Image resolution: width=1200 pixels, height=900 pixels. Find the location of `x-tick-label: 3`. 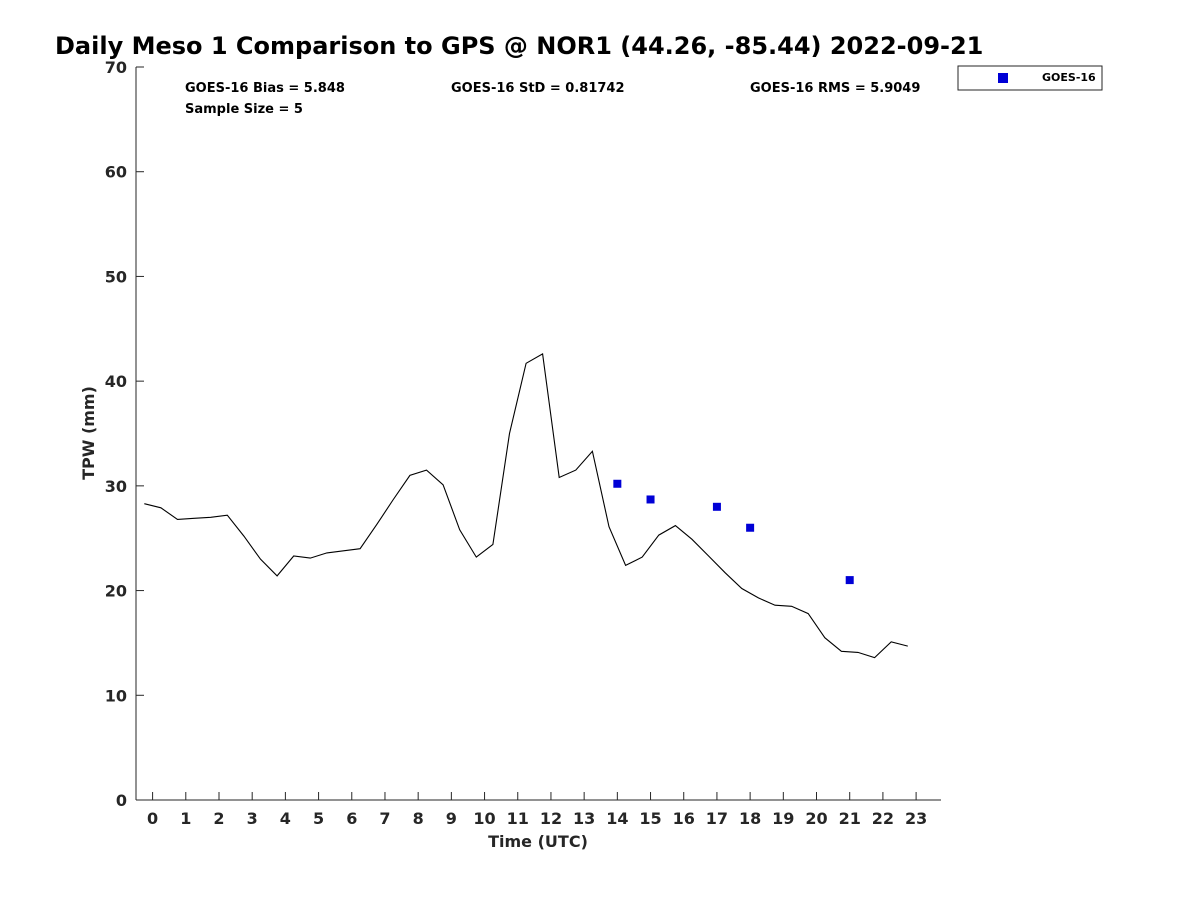

x-tick-label: 3 is located at coordinates (252, 818).